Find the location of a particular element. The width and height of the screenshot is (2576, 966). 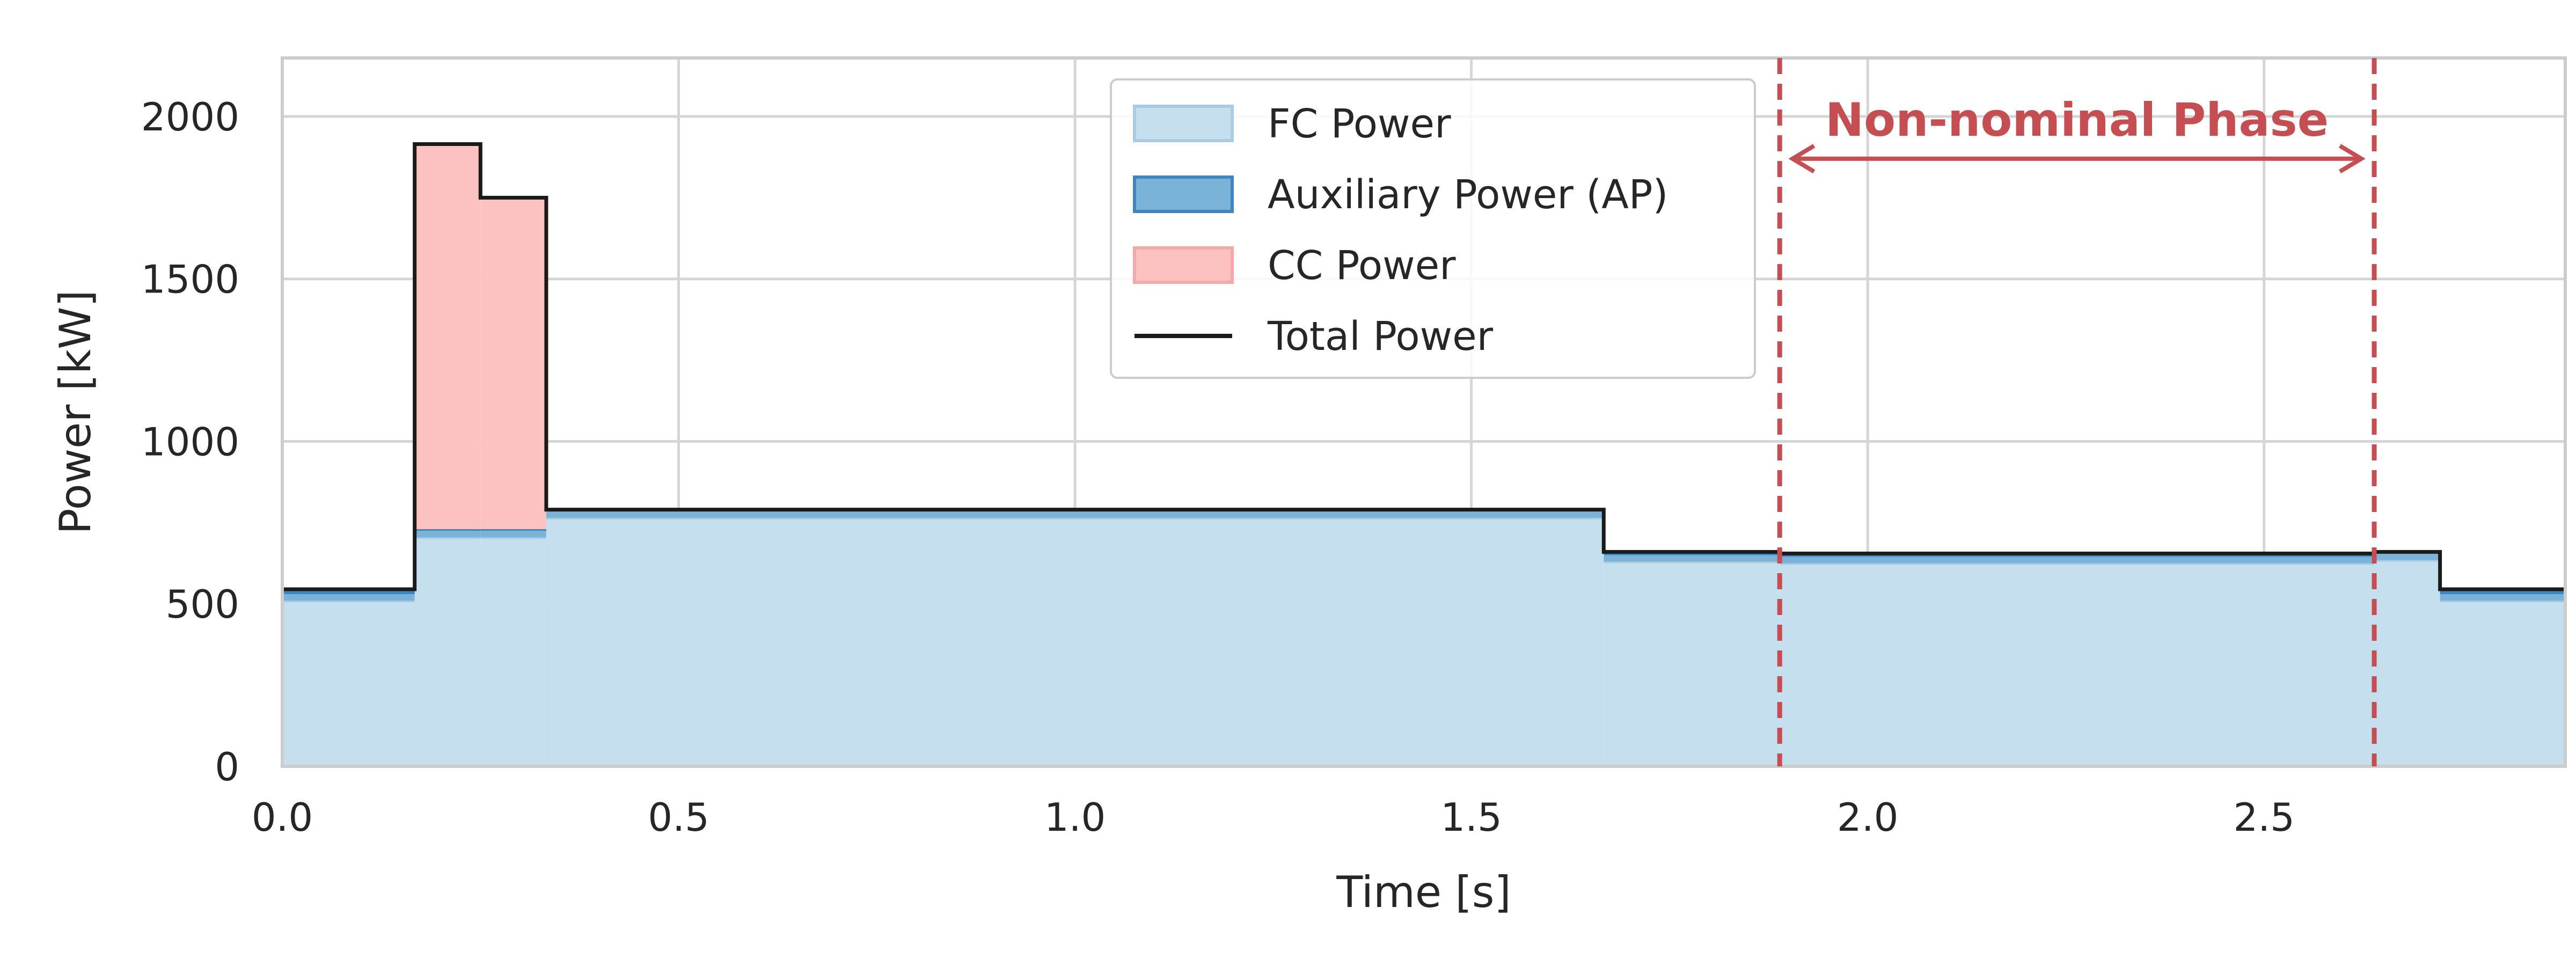

legend-label: FC Power is located at coordinates (1359, 124).